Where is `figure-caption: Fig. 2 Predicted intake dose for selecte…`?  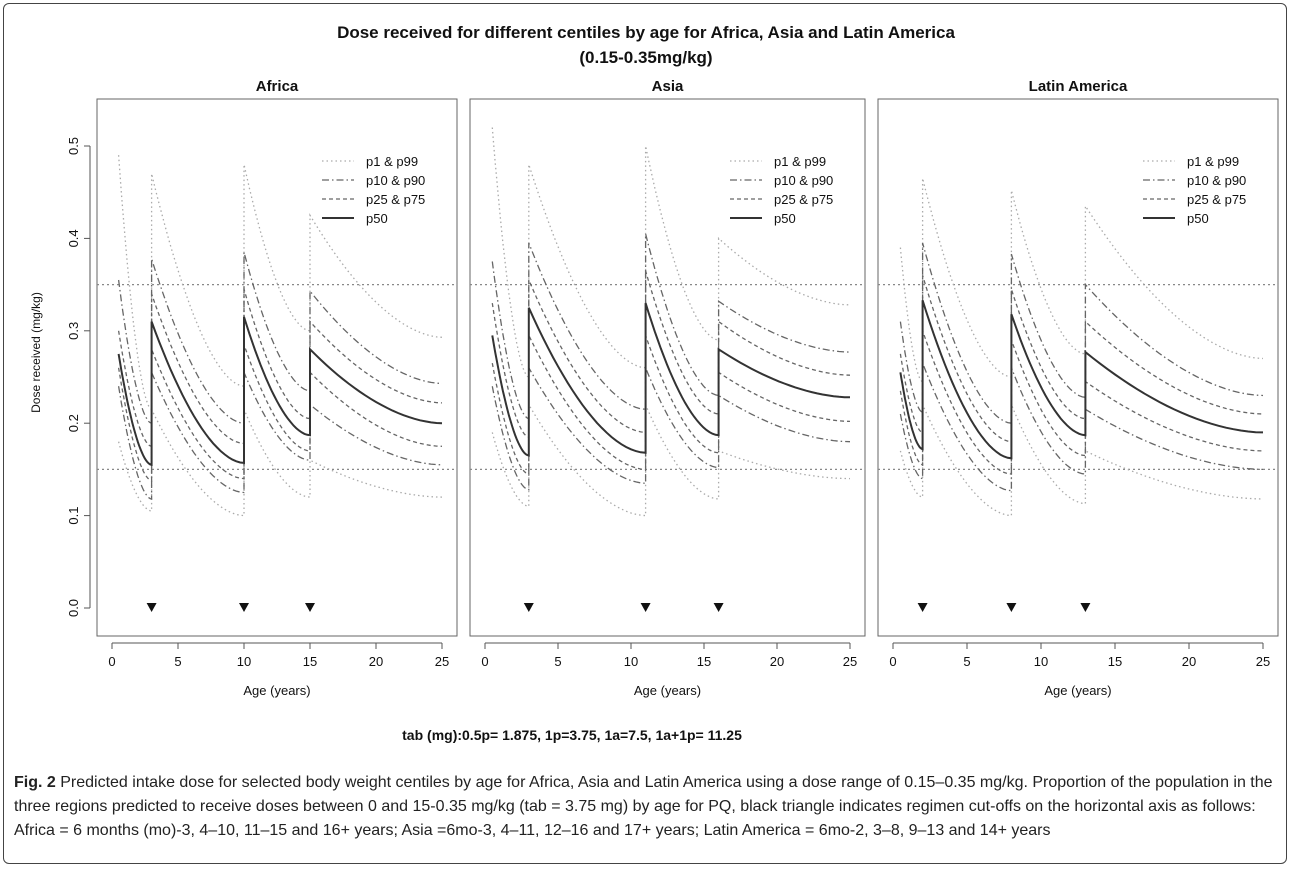 figure-caption: Fig. 2 Predicted intake dose for selecte… is located at coordinates (645, 807).